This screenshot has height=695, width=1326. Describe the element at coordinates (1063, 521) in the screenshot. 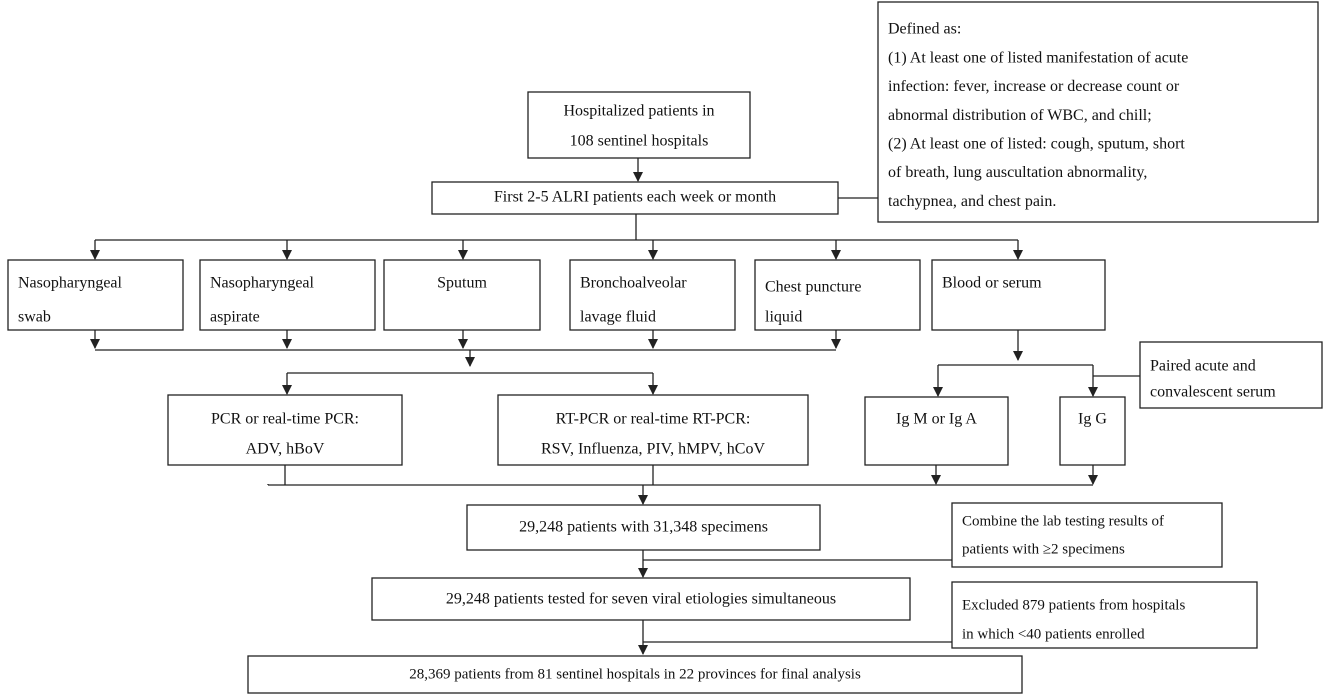

I see `node-text: Combine the lab testing results of` at that location.